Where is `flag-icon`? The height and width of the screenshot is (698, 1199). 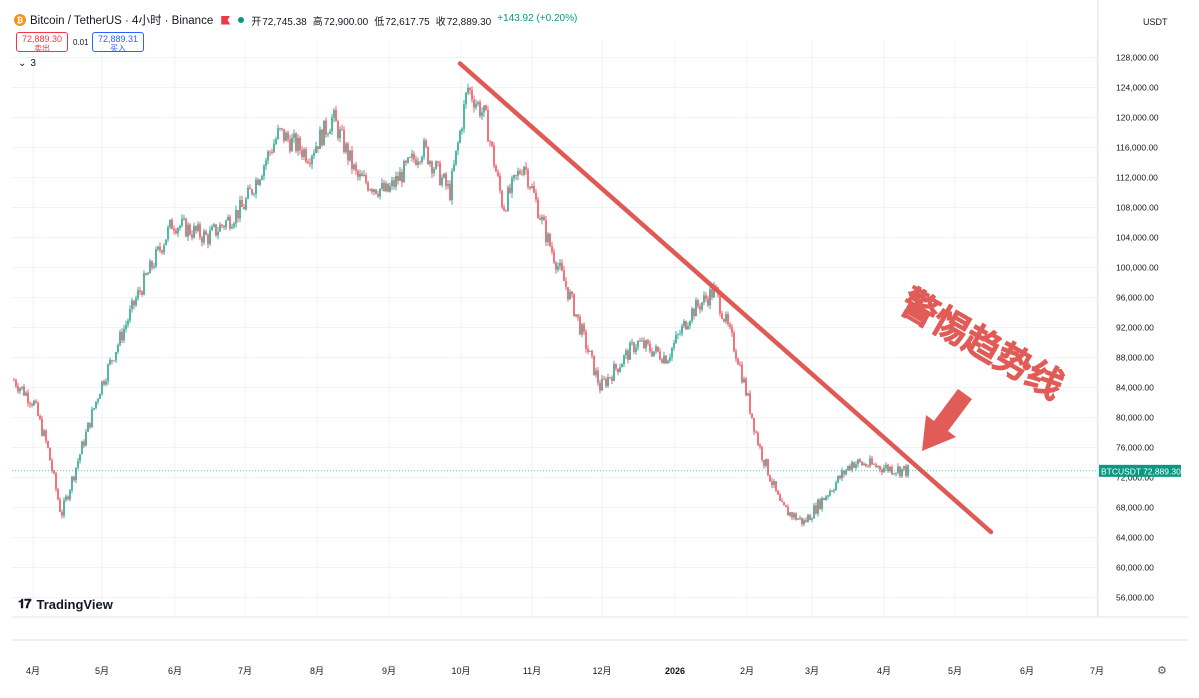 flag-icon is located at coordinates (226, 20).